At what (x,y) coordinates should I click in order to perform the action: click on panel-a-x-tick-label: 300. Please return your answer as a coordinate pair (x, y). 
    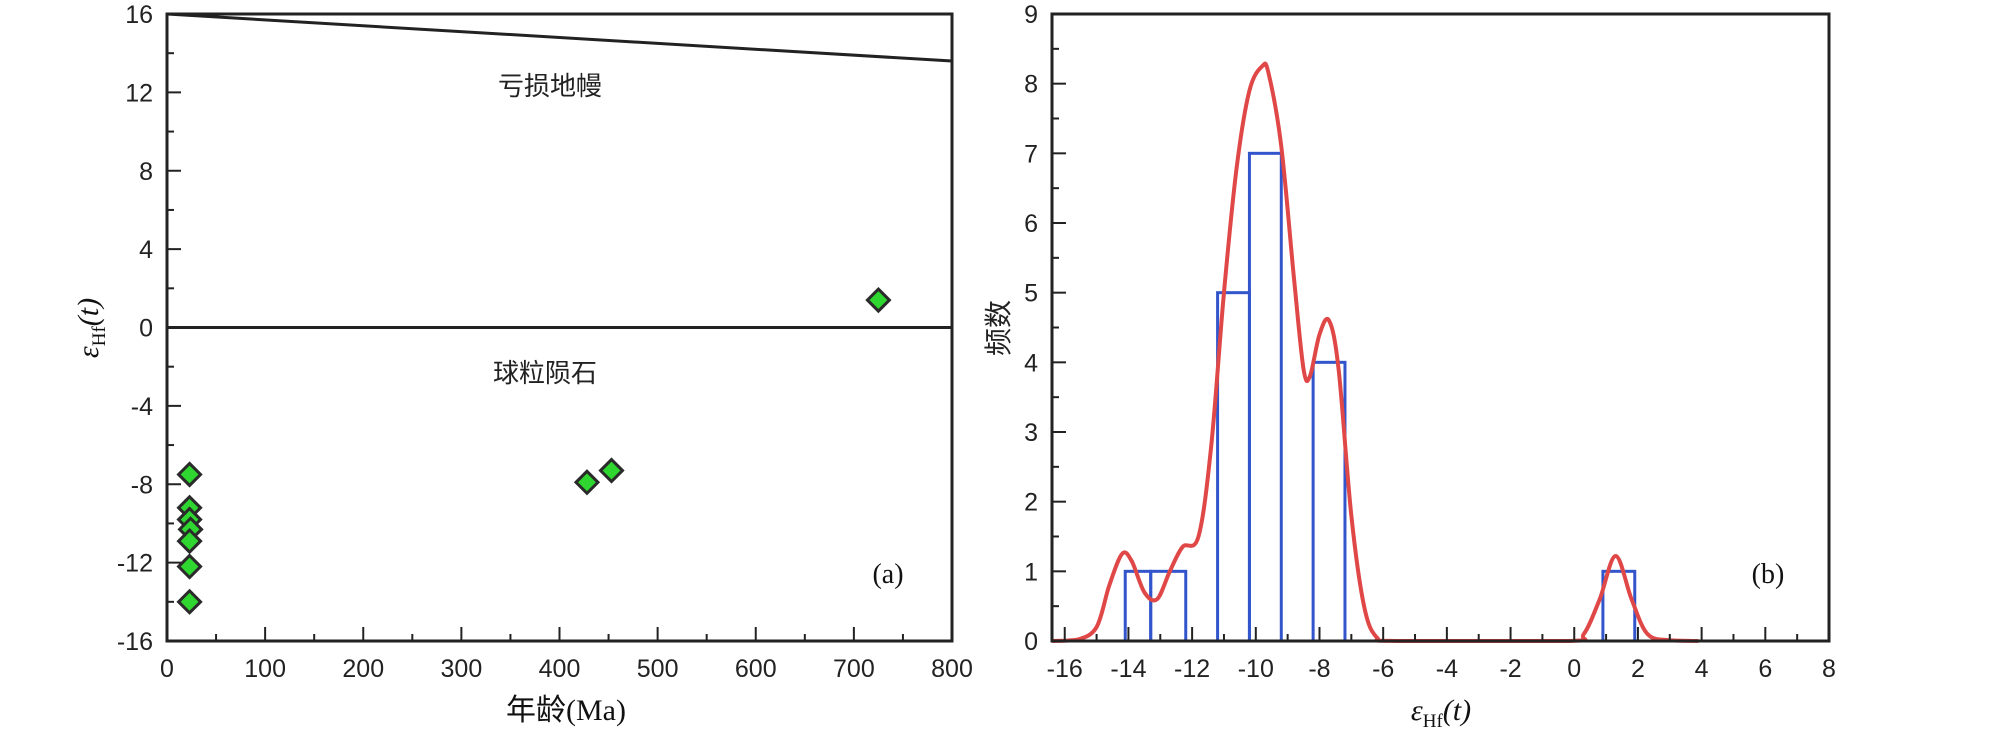
    Looking at the image, I should click on (462, 669).